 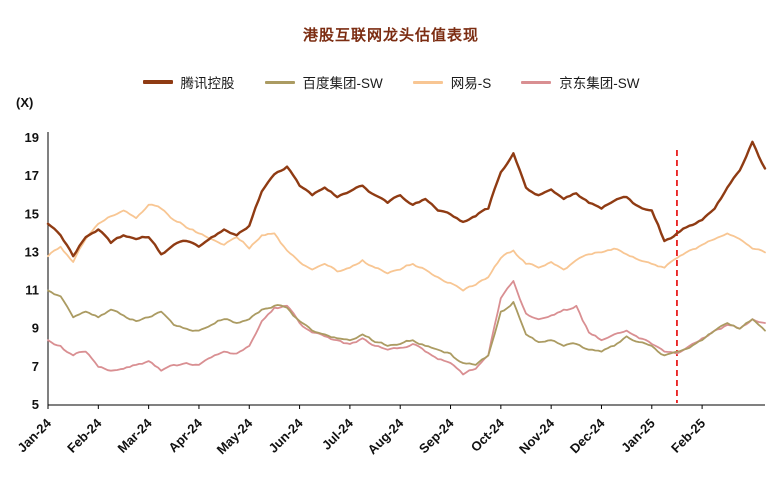 What do you see at coordinates (207, 83) in the screenshot?
I see `legend-label-tencent: 腾讯控股` at bounding box center [207, 83].